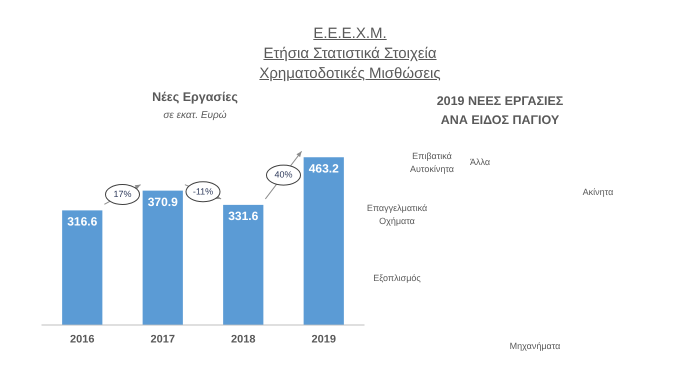 The image size is (700, 390). I want to click on chart-title: Ε.Ε.Ε.Χ.Μ. Ετήσια Στατιστικά Στοιχεία Χρηματοδοτικές Μισθώσεις, so click(350, 54).